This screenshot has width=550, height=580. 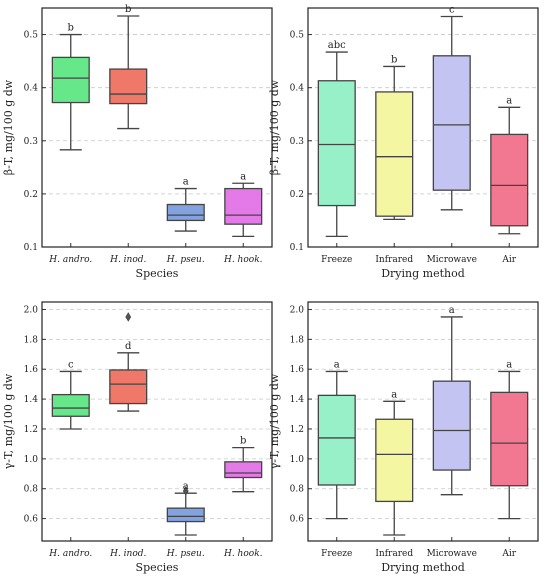 What do you see at coordinates (31, 490) in the screenshot?
I see `y-tick-label: 0.8` at bounding box center [31, 490].